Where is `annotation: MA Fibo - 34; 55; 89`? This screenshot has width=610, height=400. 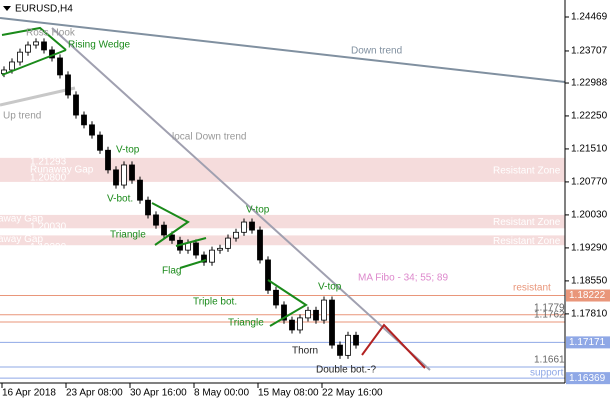
annotation: MA Fibo - 34; 55; 89 is located at coordinates (403, 278).